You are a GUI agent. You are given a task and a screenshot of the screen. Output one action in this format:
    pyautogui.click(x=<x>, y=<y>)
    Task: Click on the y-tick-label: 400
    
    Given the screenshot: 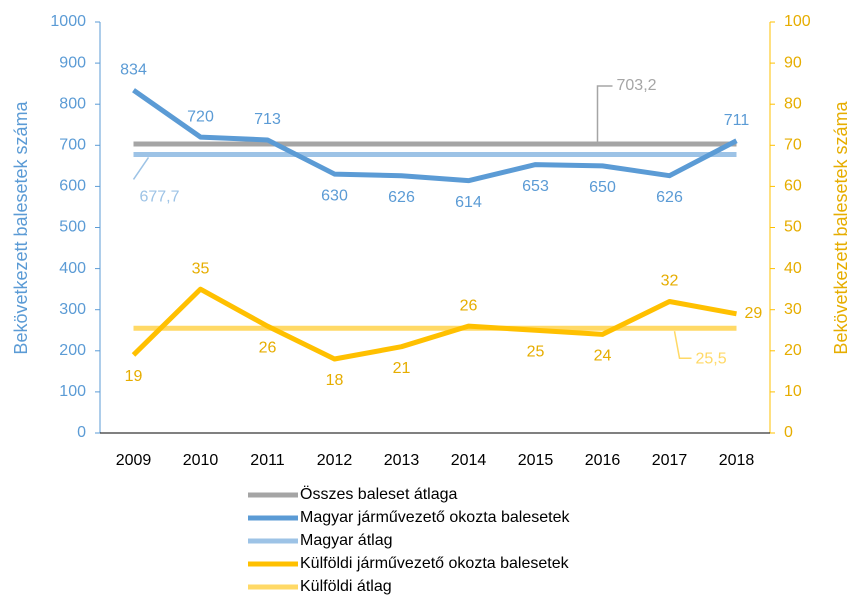 What is the action you would take?
    pyautogui.click(x=72, y=268)
    